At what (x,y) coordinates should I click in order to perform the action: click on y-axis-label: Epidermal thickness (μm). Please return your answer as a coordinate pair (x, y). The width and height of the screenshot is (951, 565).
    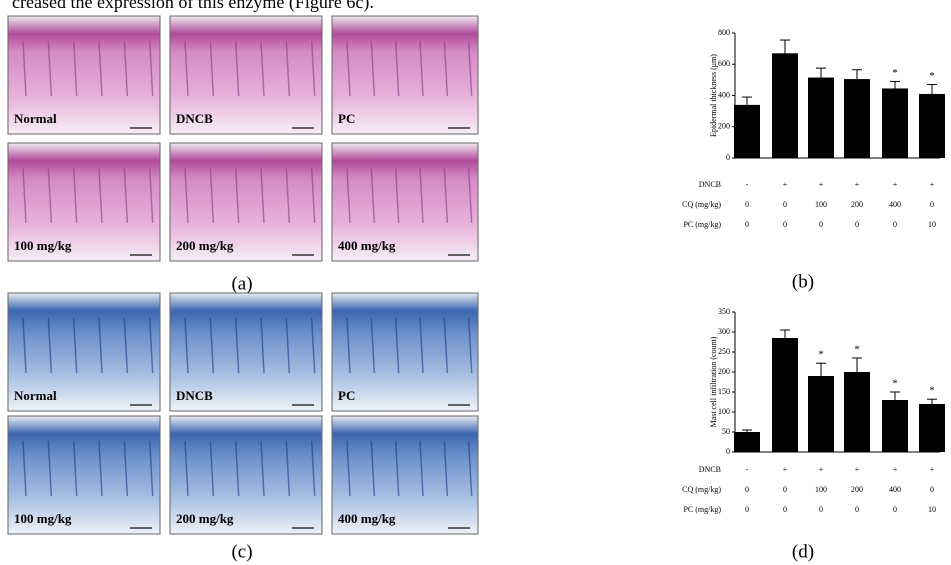
    Looking at the image, I should click on (713, 95).